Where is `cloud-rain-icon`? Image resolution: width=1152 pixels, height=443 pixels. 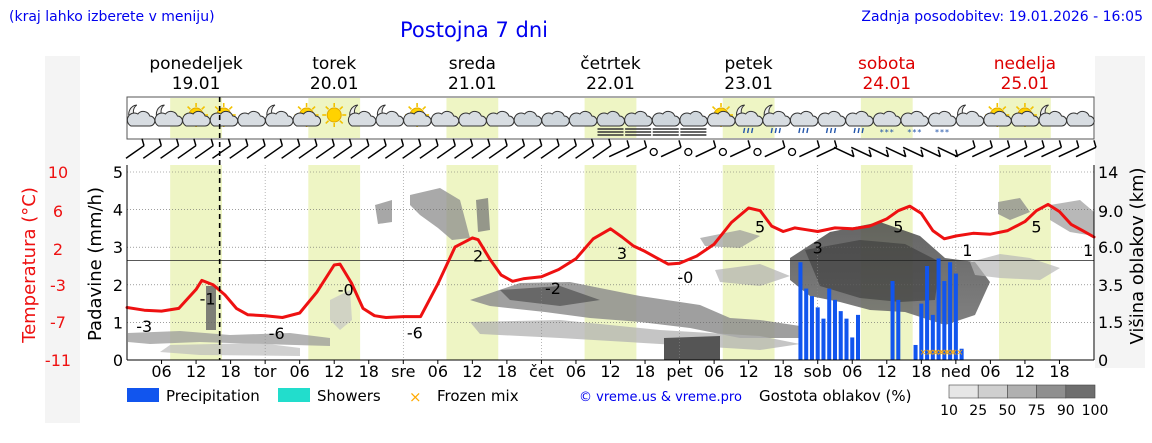 cloud-rain-icon is located at coordinates (804, 122).